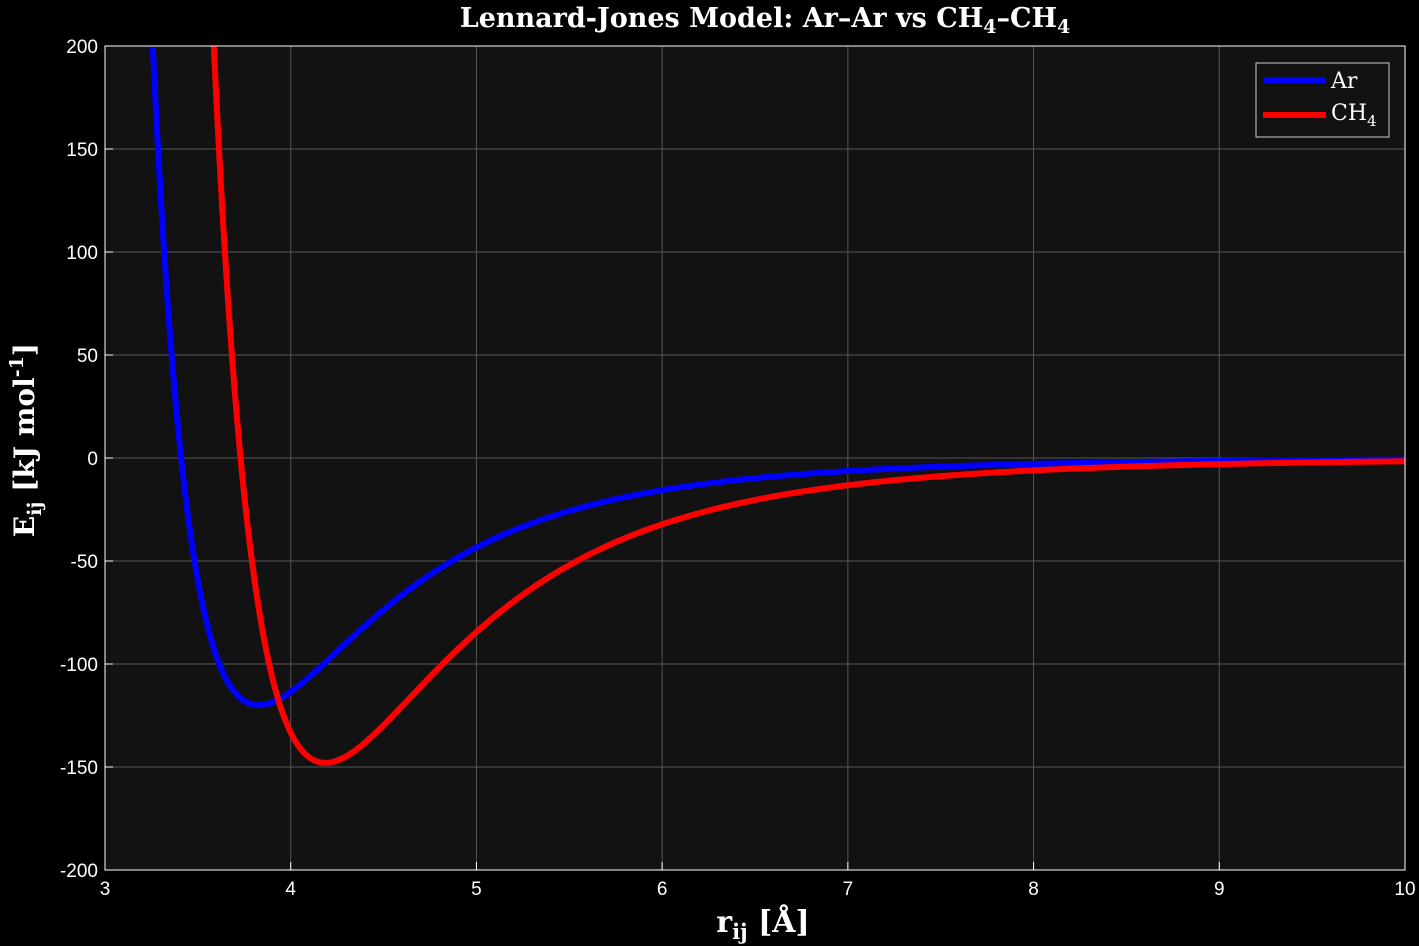 Image resolution: width=1419 pixels, height=946 pixels. Describe the element at coordinates (989, 27) in the screenshot. I see `title-subscript-1: 4` at that location.